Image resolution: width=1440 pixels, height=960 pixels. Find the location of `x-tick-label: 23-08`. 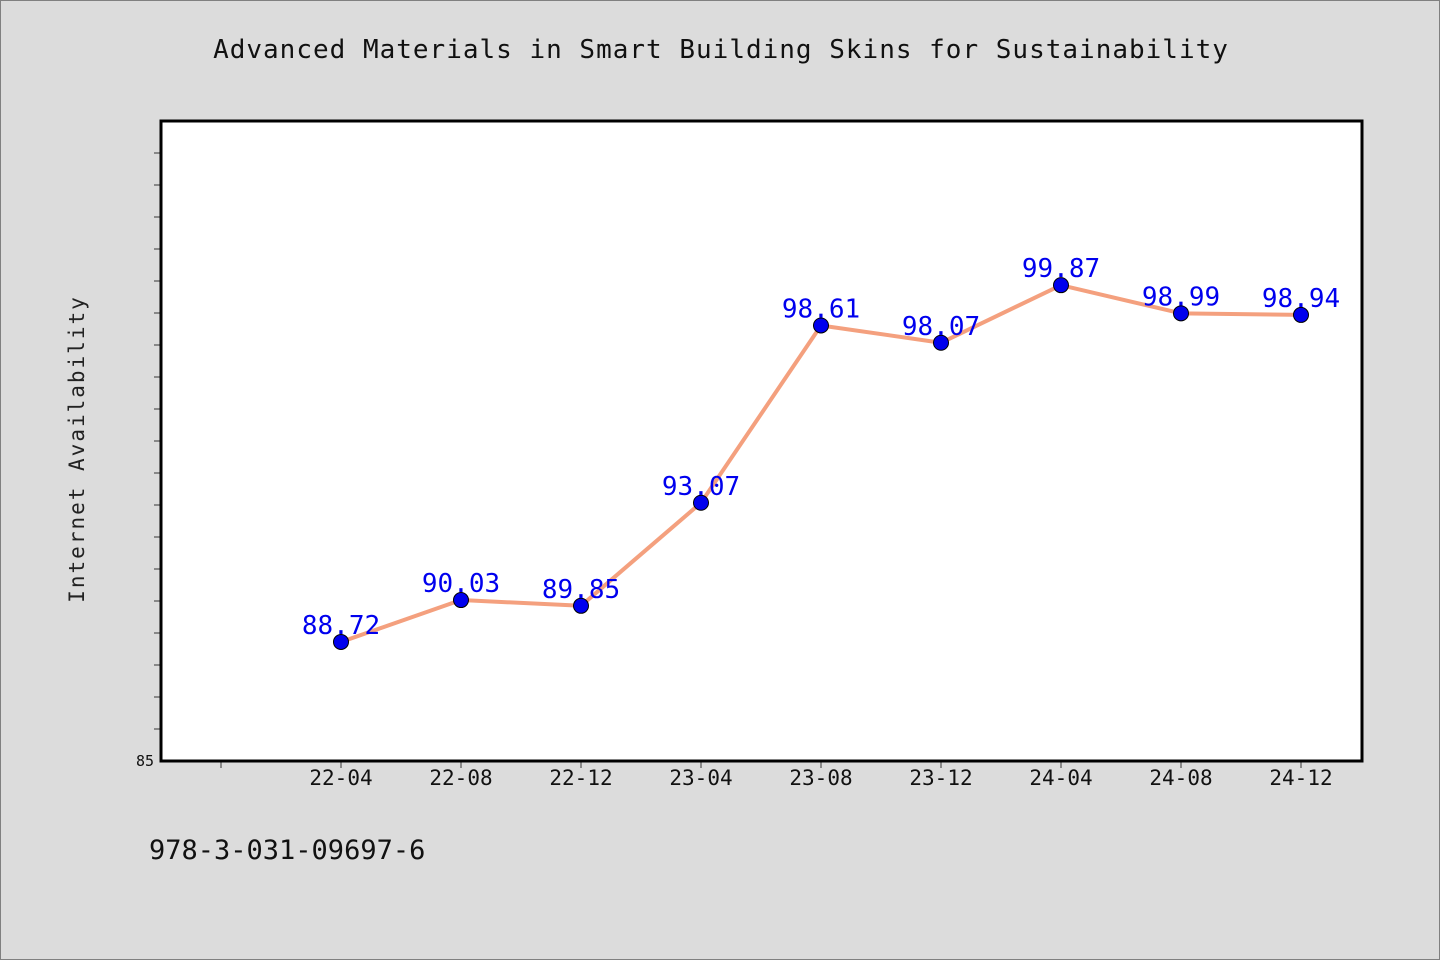

x-tick-label: 23-08 is located at coordinates (820, 778).